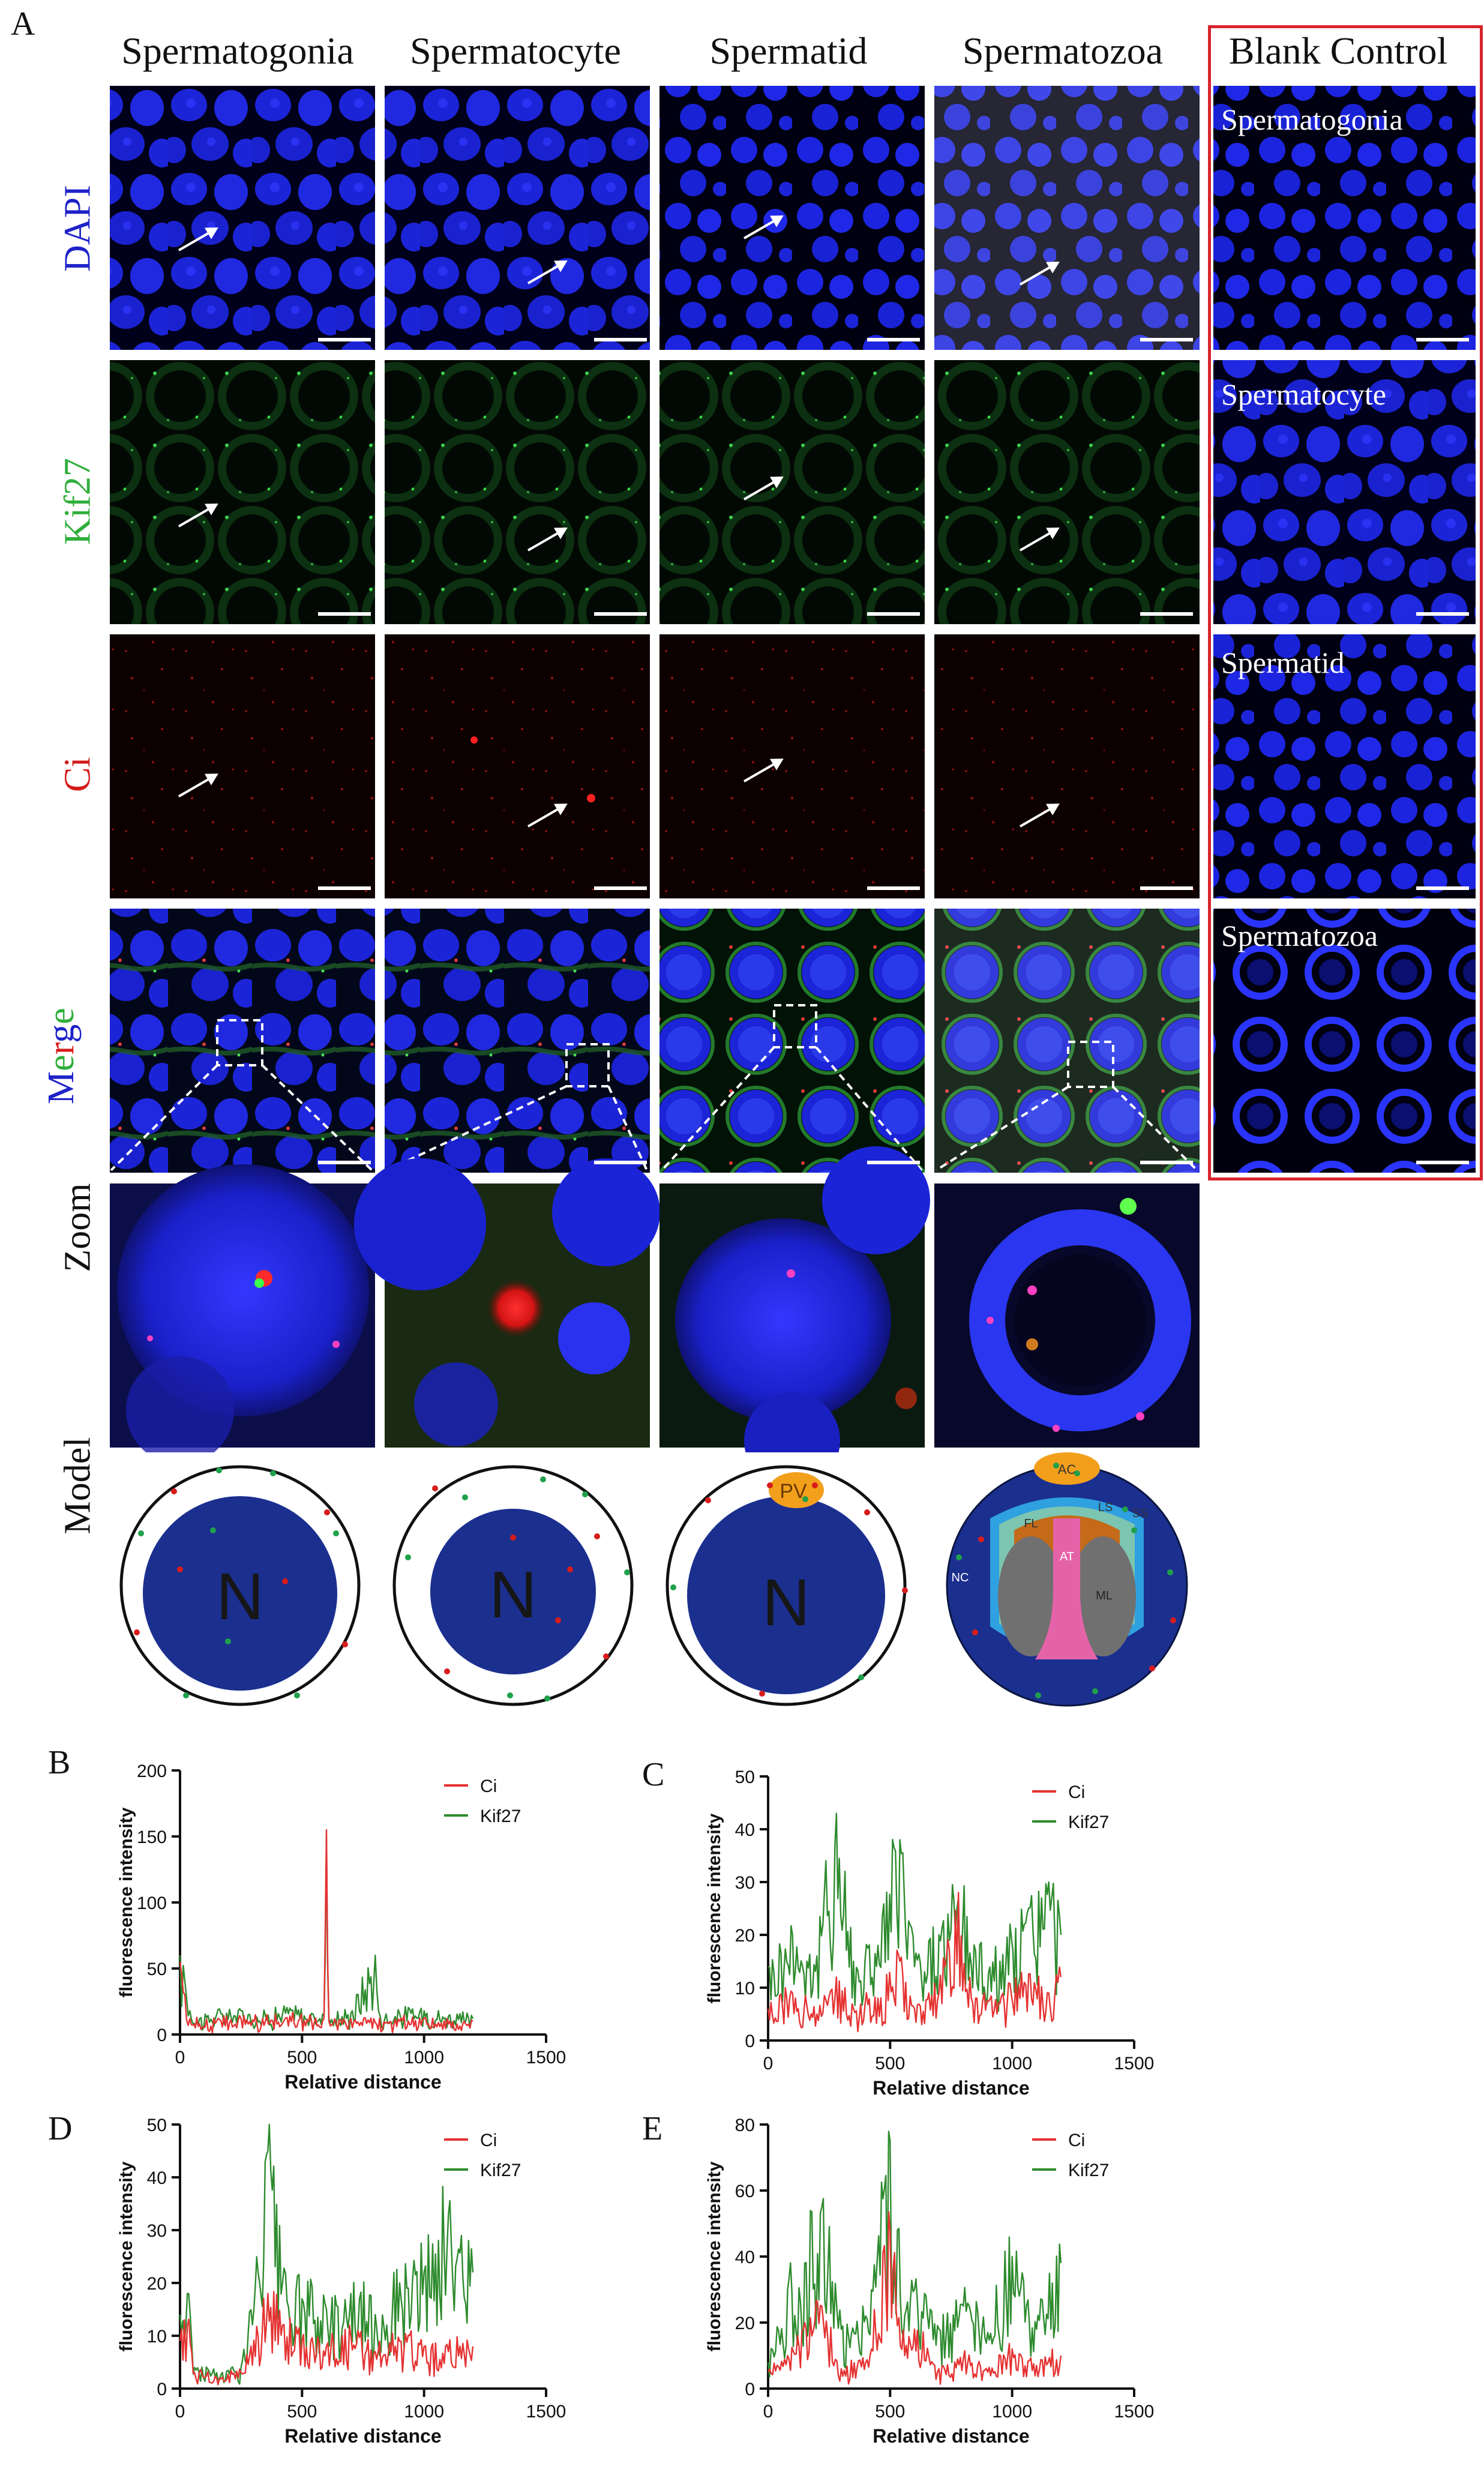  What do you see at coordinates (60, 2128) in the screenshot?
I see `panel-letter-d: D` at bounding box center [60, 2128].